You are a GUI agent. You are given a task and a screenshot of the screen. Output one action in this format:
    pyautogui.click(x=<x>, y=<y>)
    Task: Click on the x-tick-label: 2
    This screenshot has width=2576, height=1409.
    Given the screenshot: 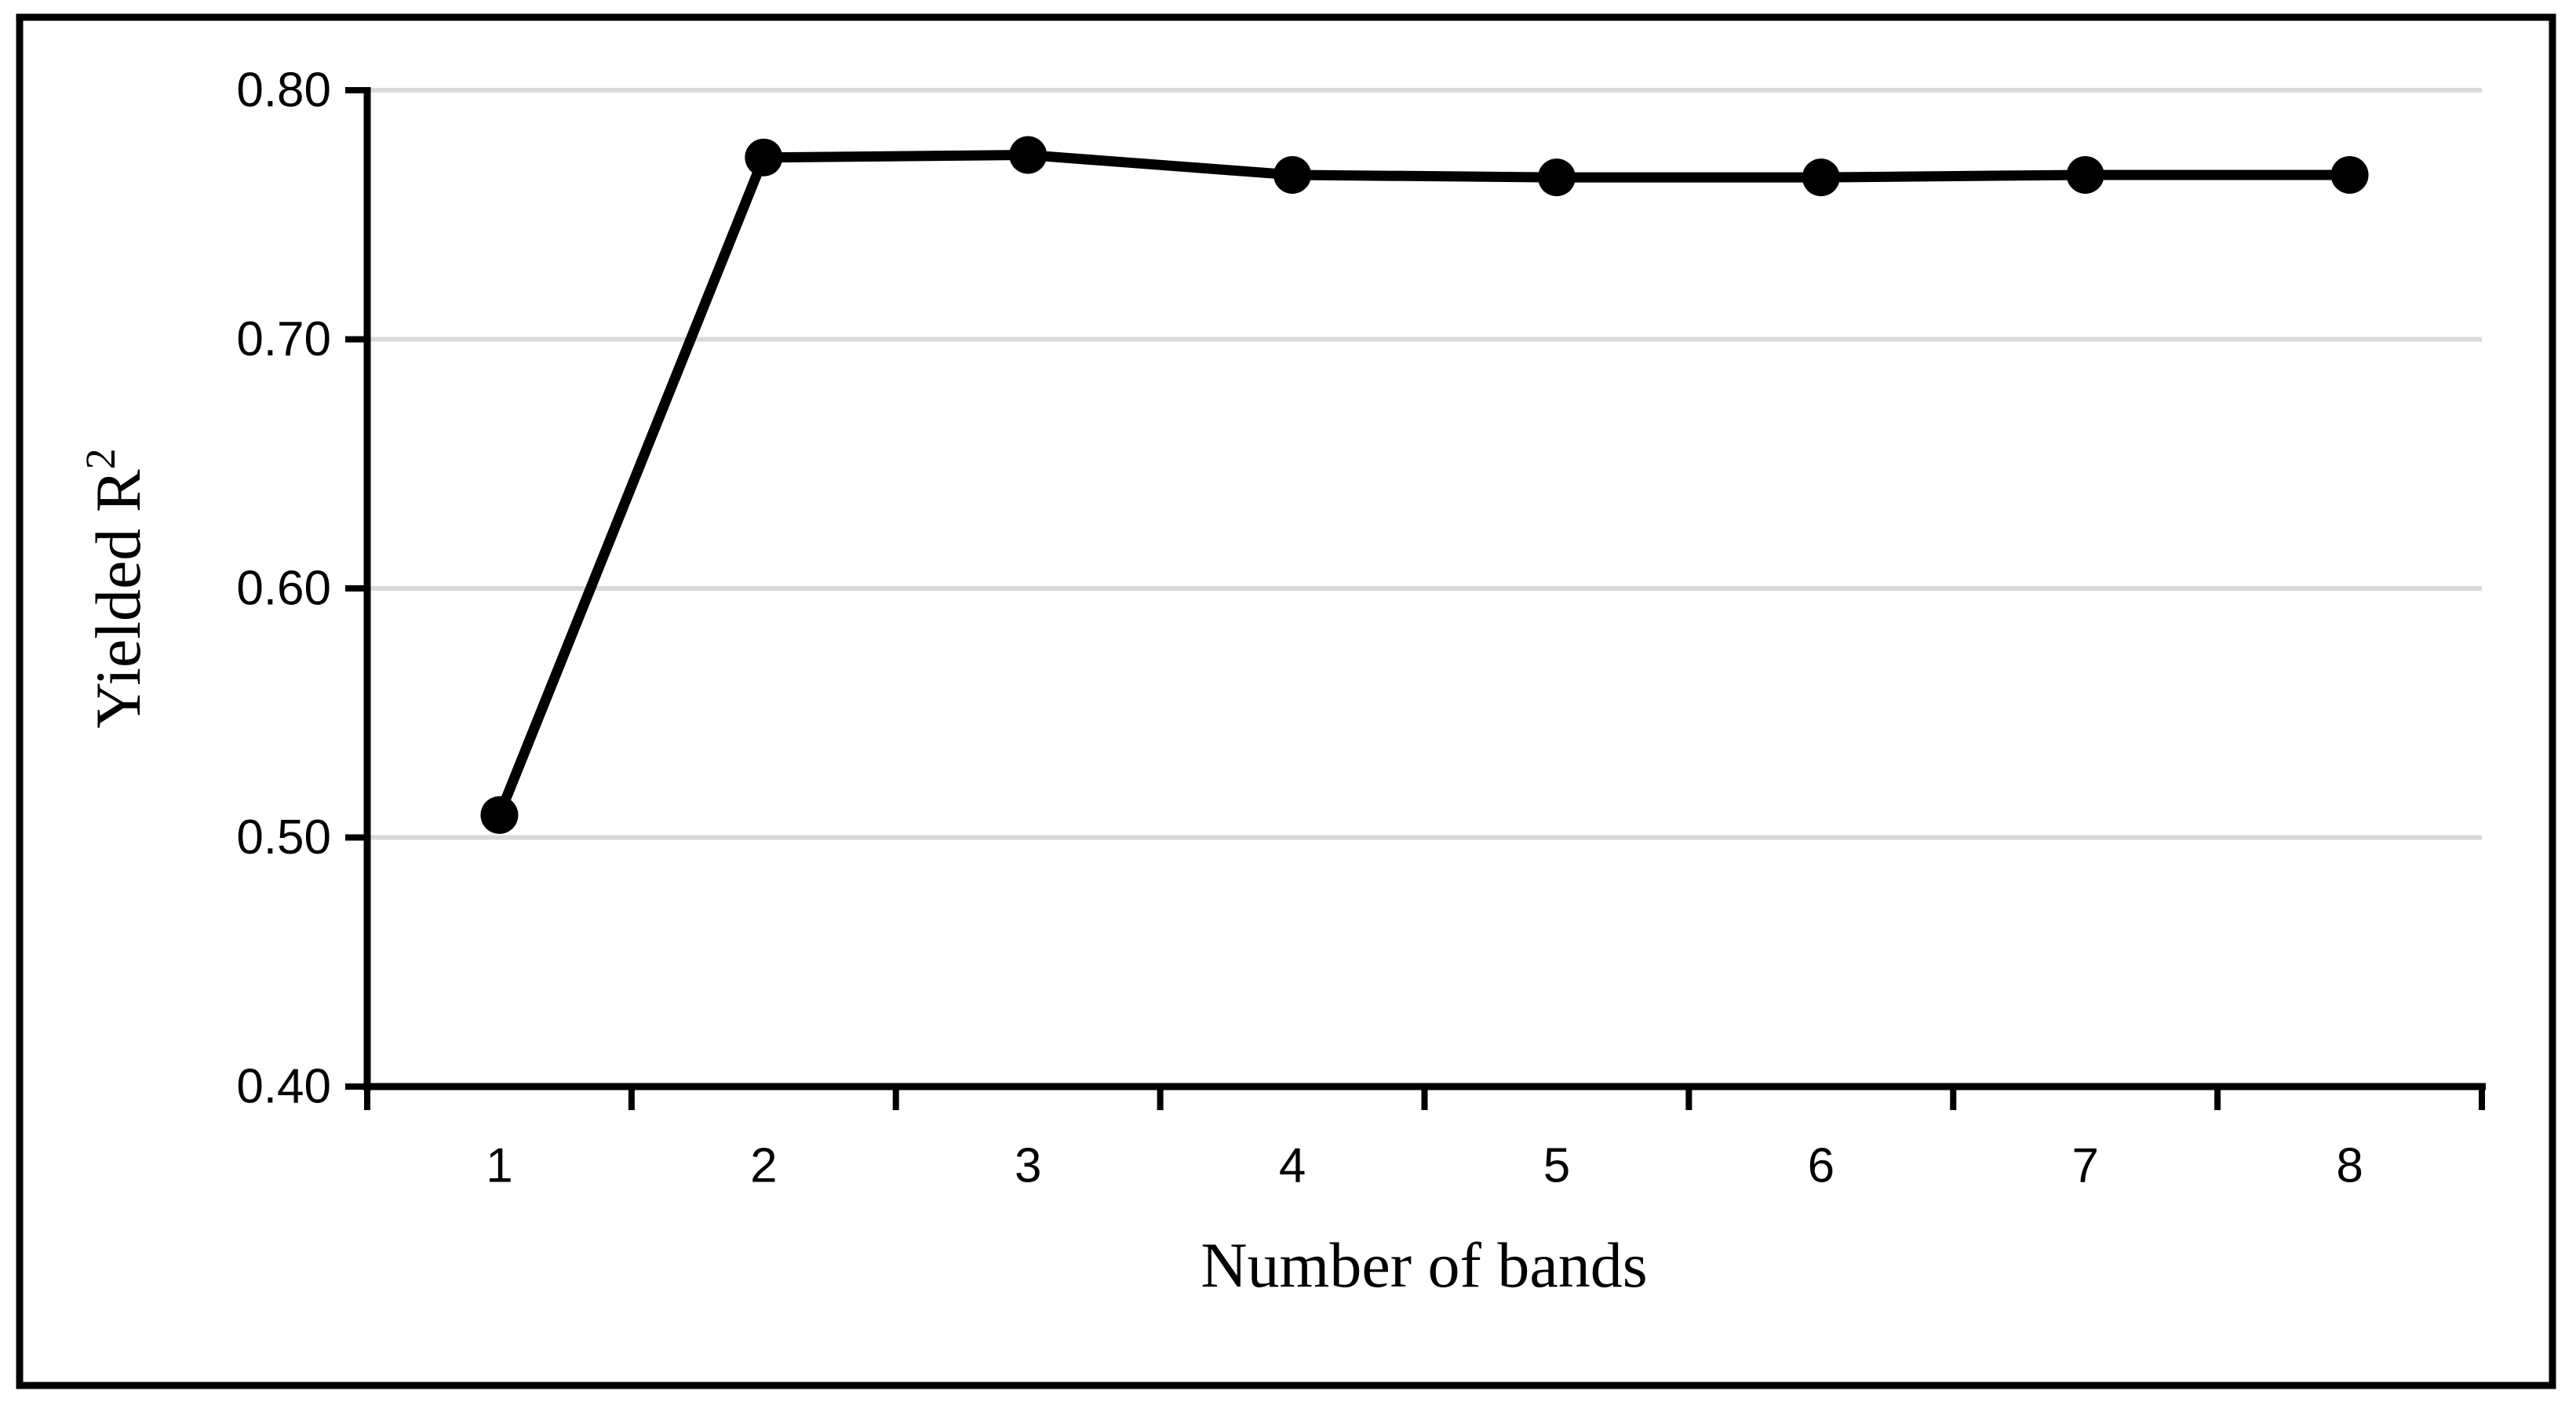 What is the action you would take?
    pyautogui.click(x=763, y=1166)
    